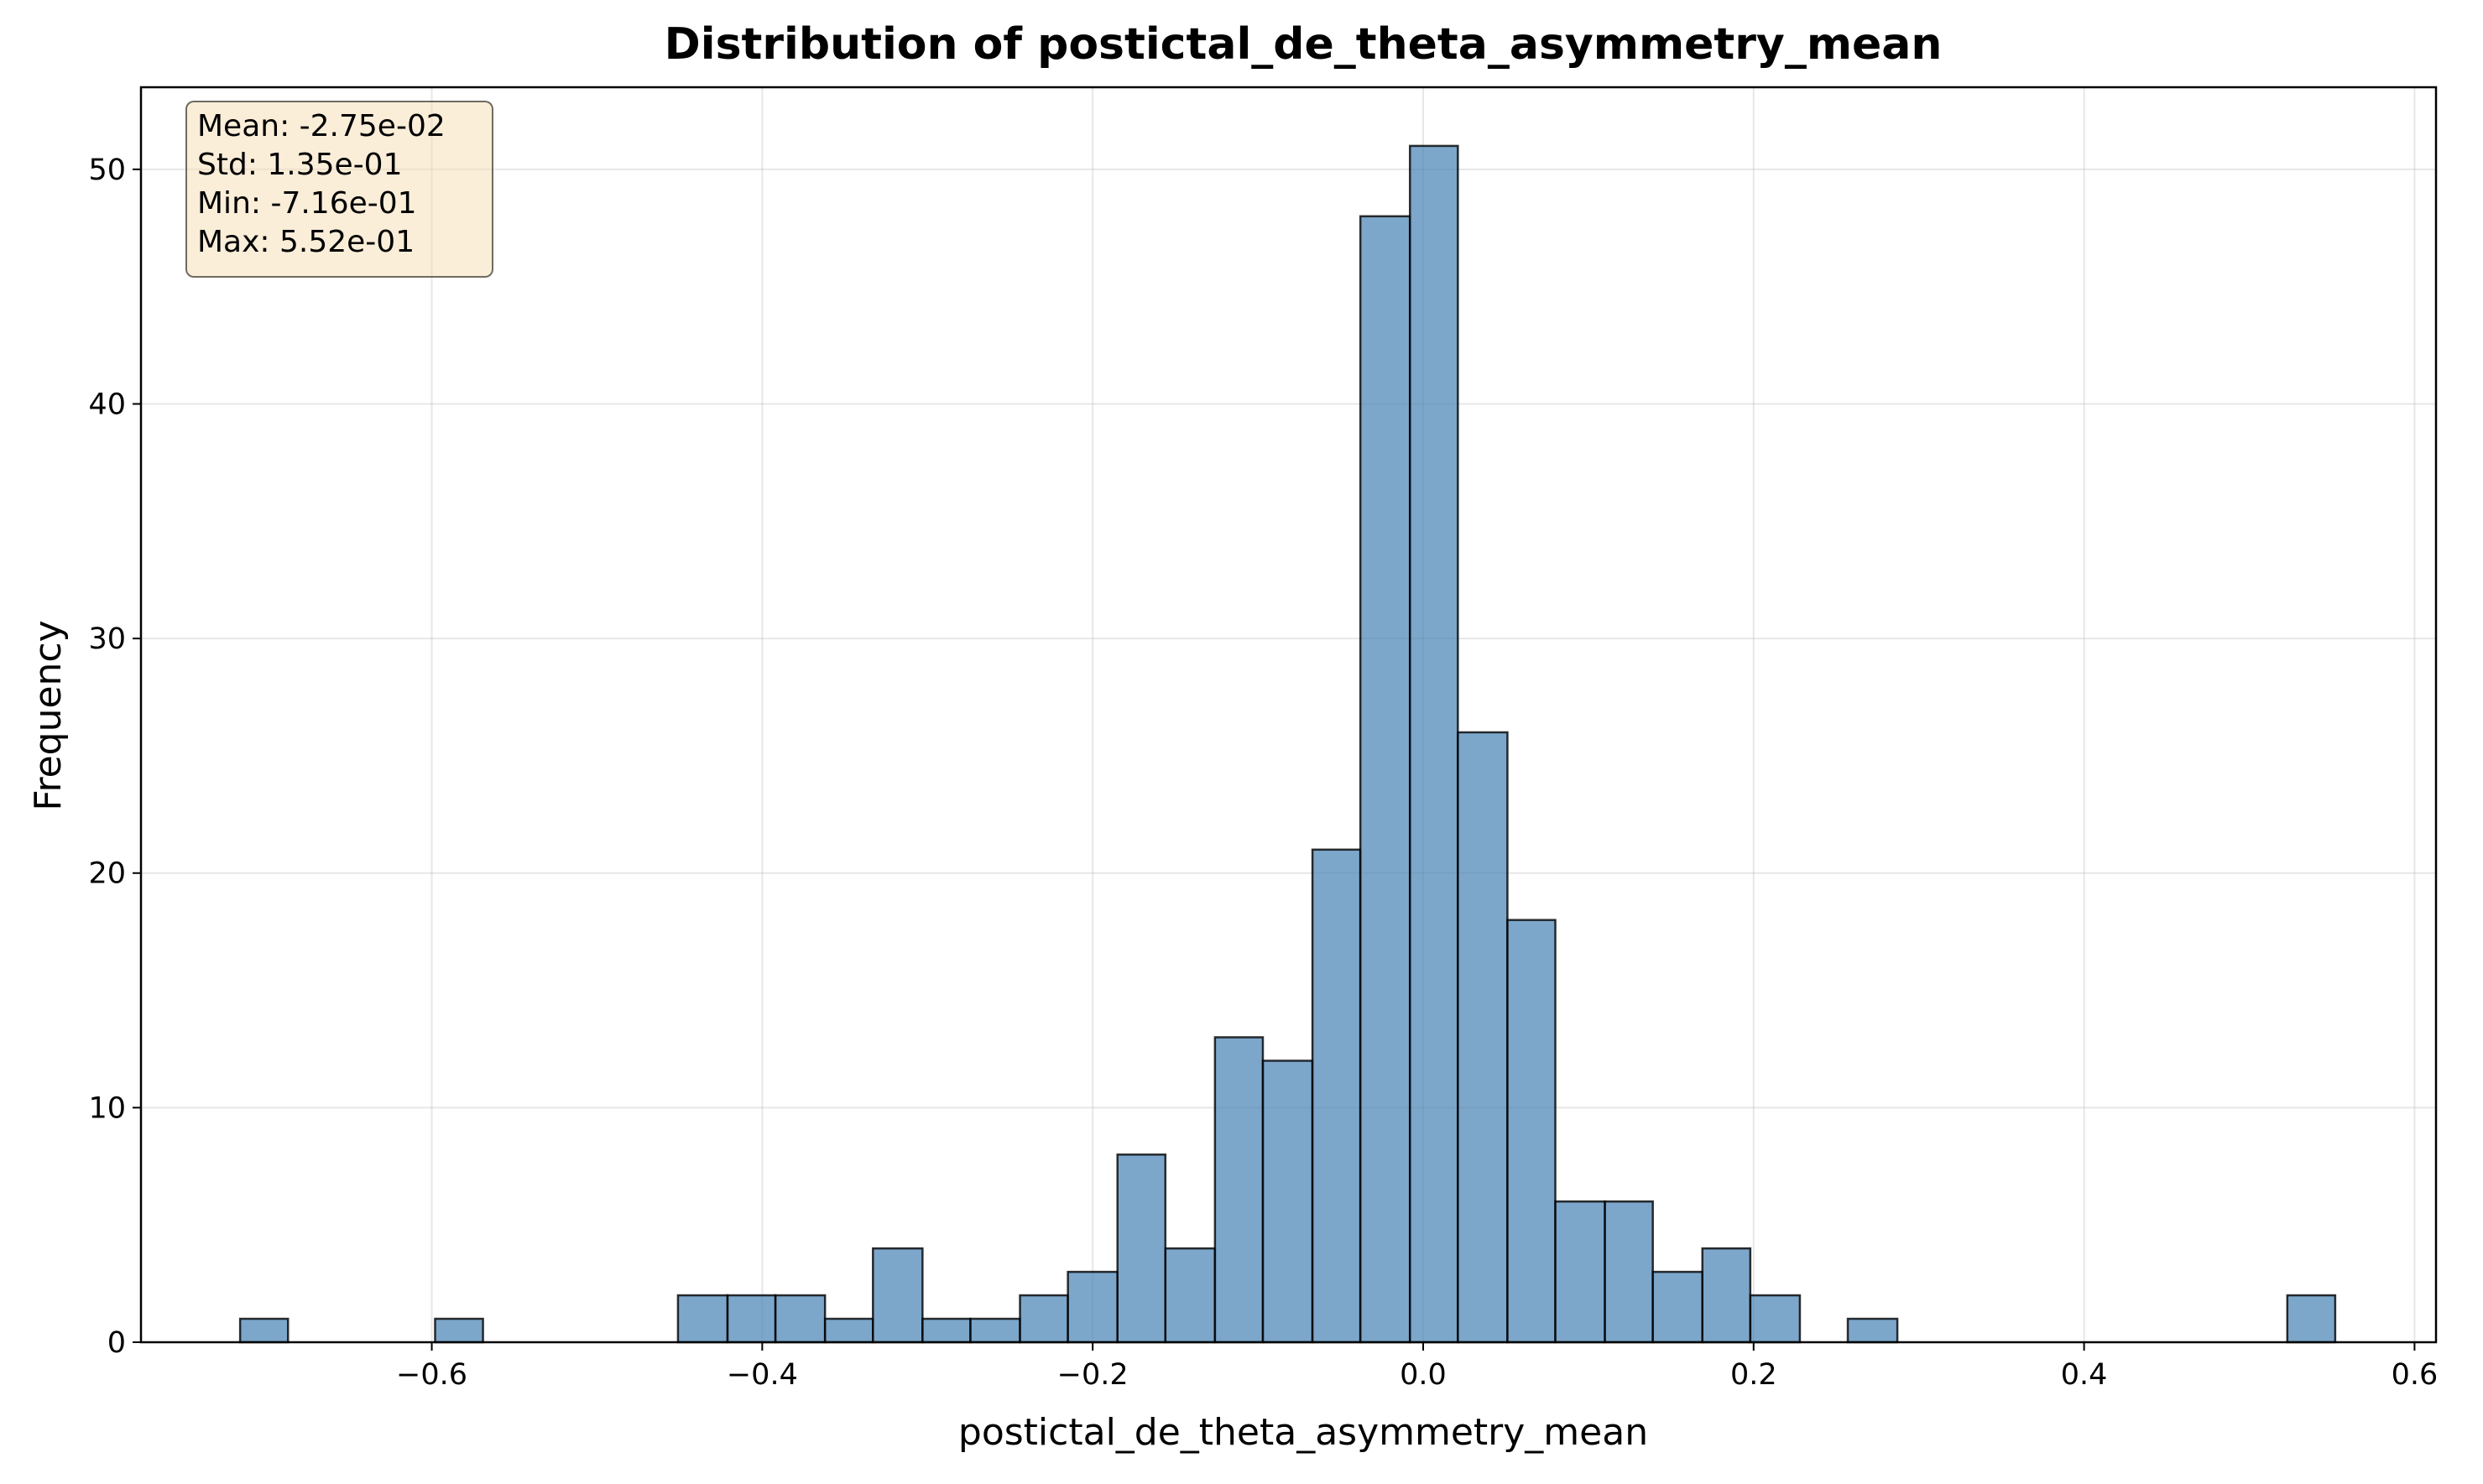 The height and width of the screenshot is (1484, 2483). I want to click on y-tick-label: 20, so click(107, 874).